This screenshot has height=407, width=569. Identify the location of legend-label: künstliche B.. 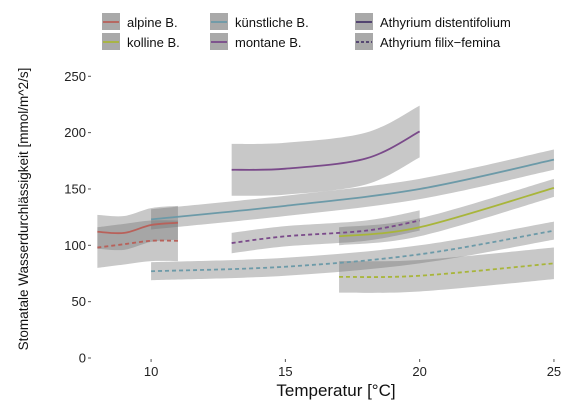
(272, 22).